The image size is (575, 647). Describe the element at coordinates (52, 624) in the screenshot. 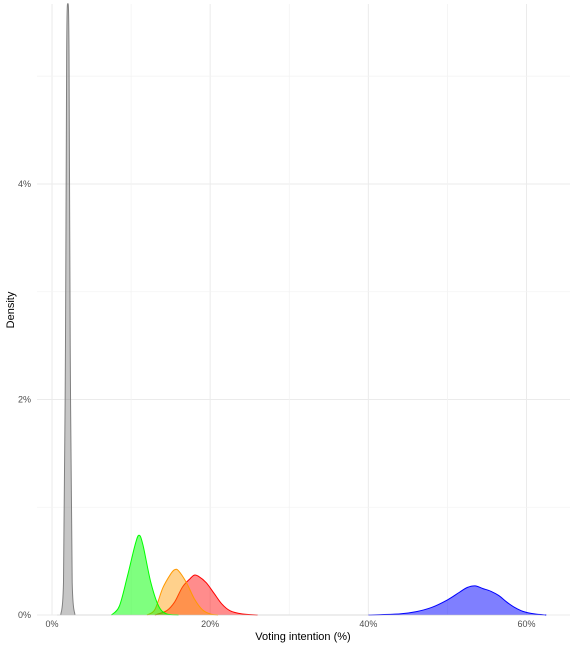

I see `x-tick-label: 0%` at that location.